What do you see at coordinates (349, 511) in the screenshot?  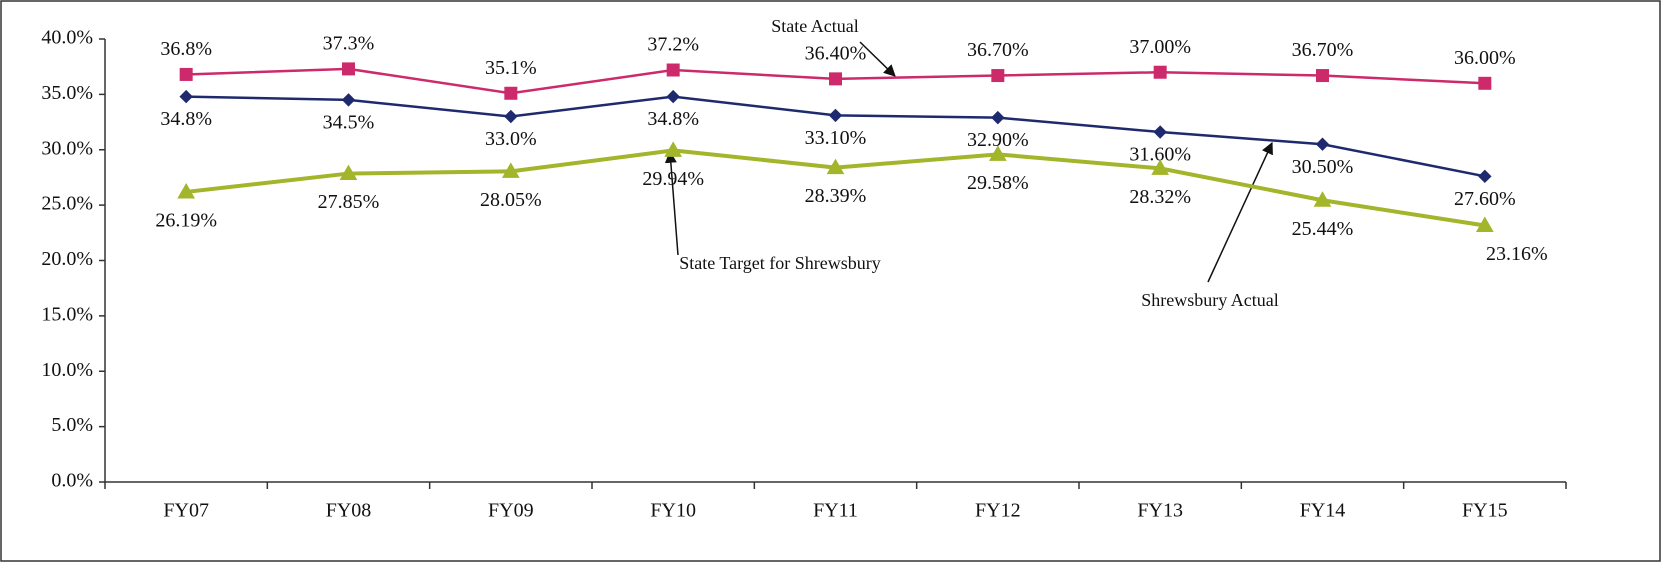 I see `x-tick-label: FY08` at bounding box center [349, 511].